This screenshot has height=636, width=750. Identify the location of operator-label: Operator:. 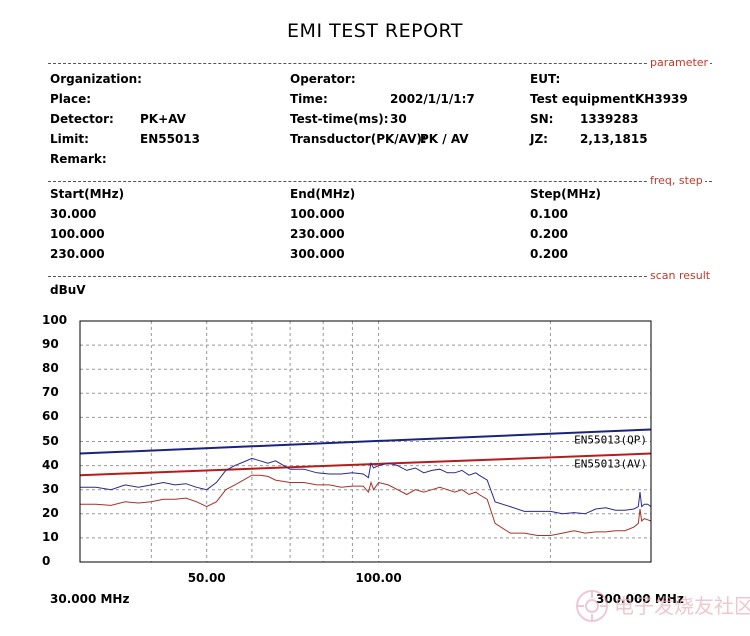
(323, 79).